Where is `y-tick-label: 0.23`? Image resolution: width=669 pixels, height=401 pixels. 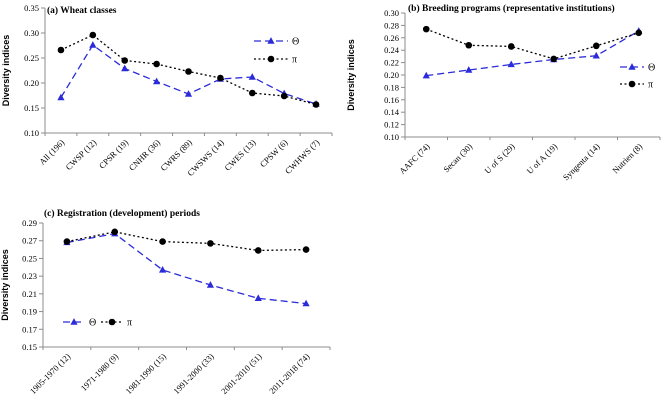
y-tick-label: 0.23 is located at coordinates (29, 276).